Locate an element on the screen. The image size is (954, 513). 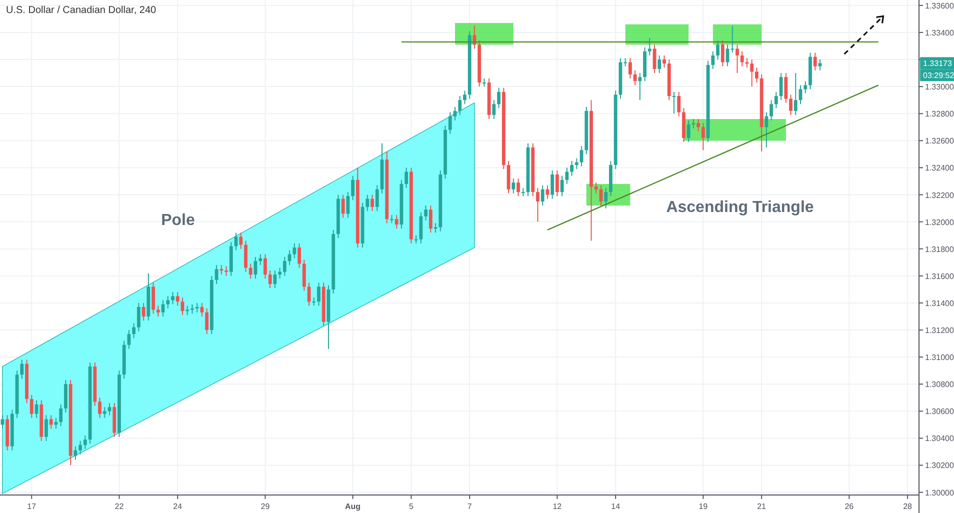
y-tick-label: 1.31200 is located at coordinates (939, 330).